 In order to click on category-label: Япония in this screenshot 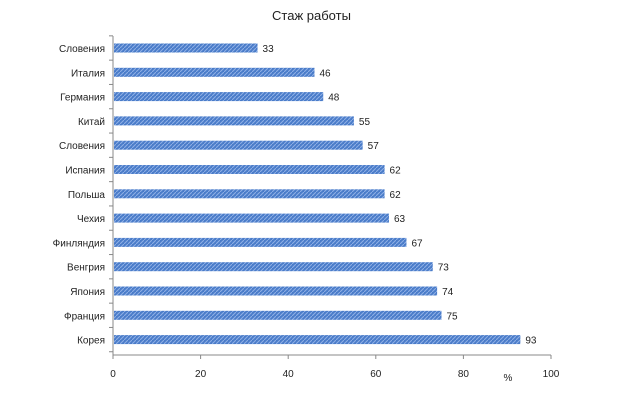, I will do `click(87, 292)`.